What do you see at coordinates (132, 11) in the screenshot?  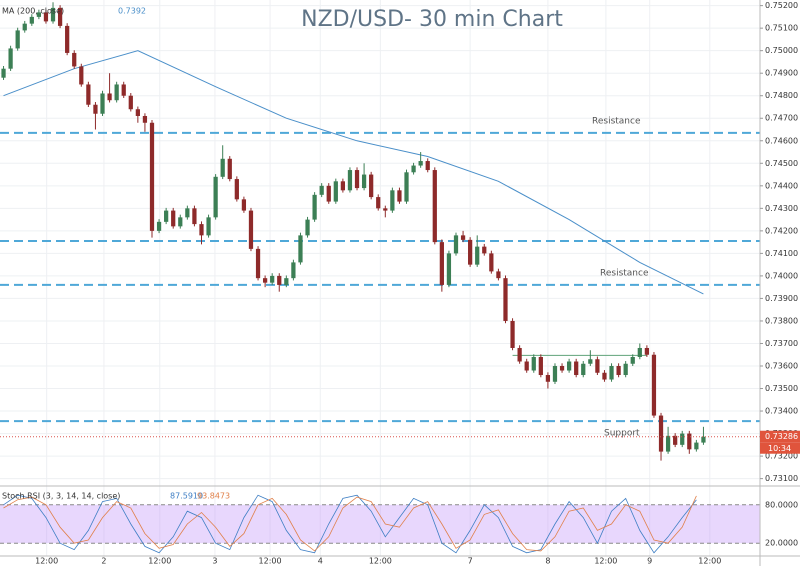 I see `legend-value: 0.7392` at bounding box center [132, 11].